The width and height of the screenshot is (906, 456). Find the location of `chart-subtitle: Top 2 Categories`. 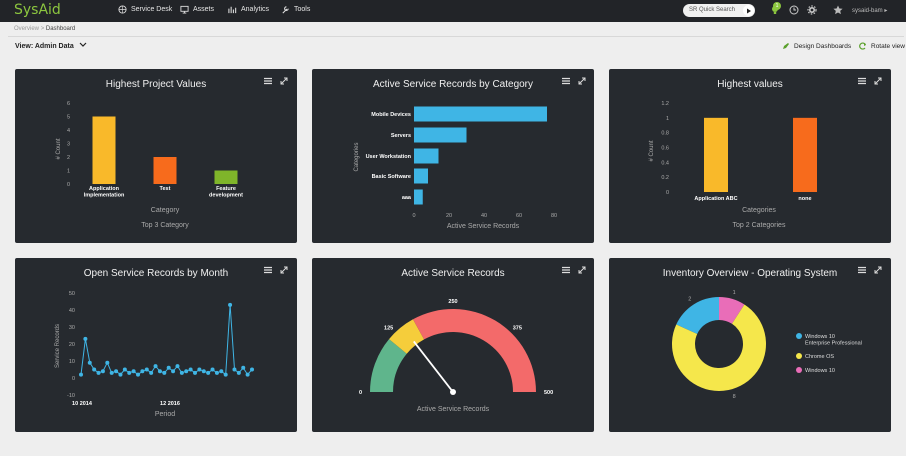

chart-subtitle: Top 2 Categories is located at coordinates (759, 225).